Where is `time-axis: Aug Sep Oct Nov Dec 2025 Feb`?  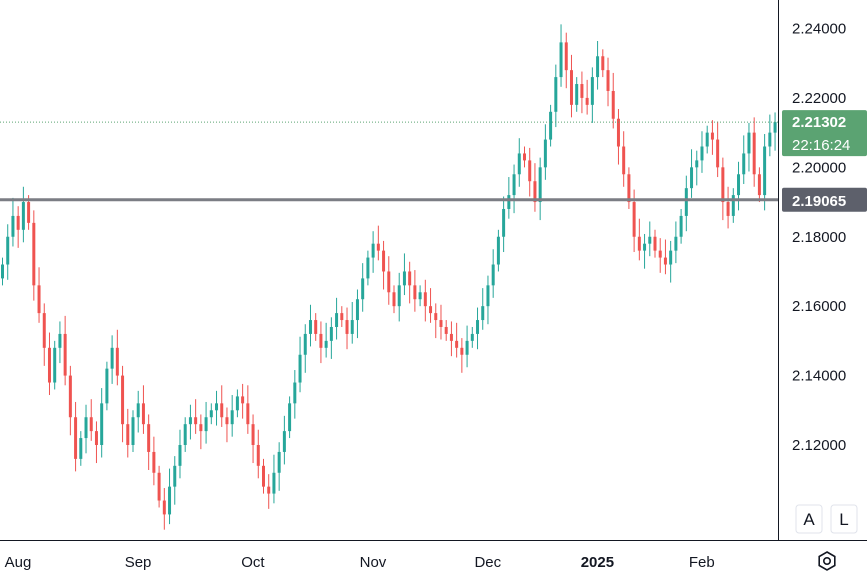 time-axis: Aug Sep Oct Nov Dec 2025 Feb is located at coordinates (360, 562).